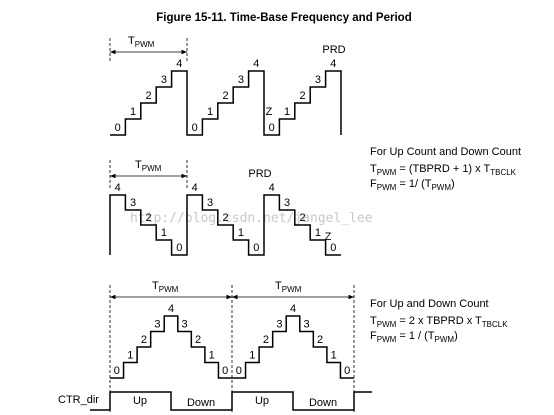  What do you see at coordinates (251, 218) in the screenshot?
I see `watermark: http://blog.csdn.net/jangel_lee` at bounding box center [251, 218].